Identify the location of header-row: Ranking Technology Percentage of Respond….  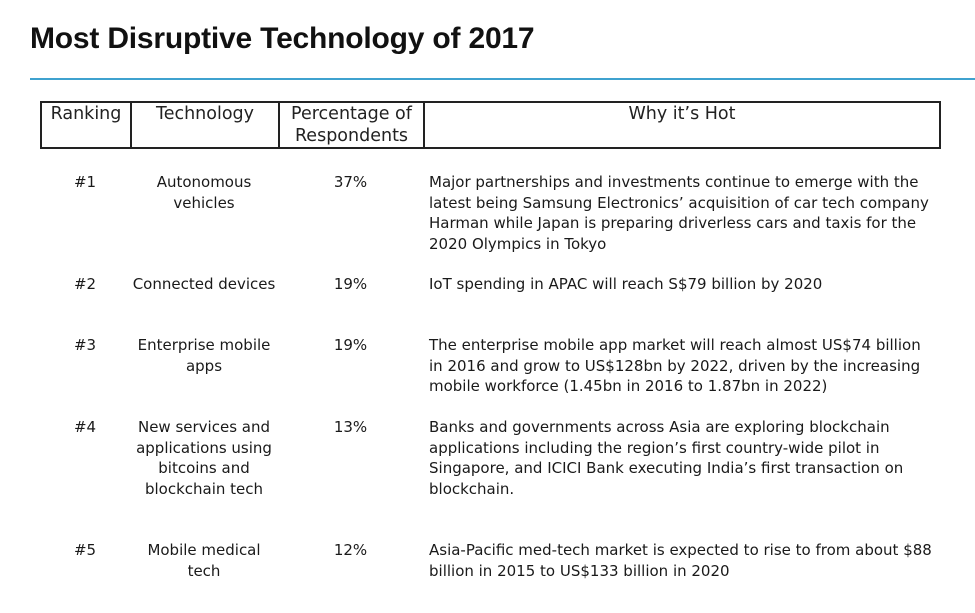
(490, 125).